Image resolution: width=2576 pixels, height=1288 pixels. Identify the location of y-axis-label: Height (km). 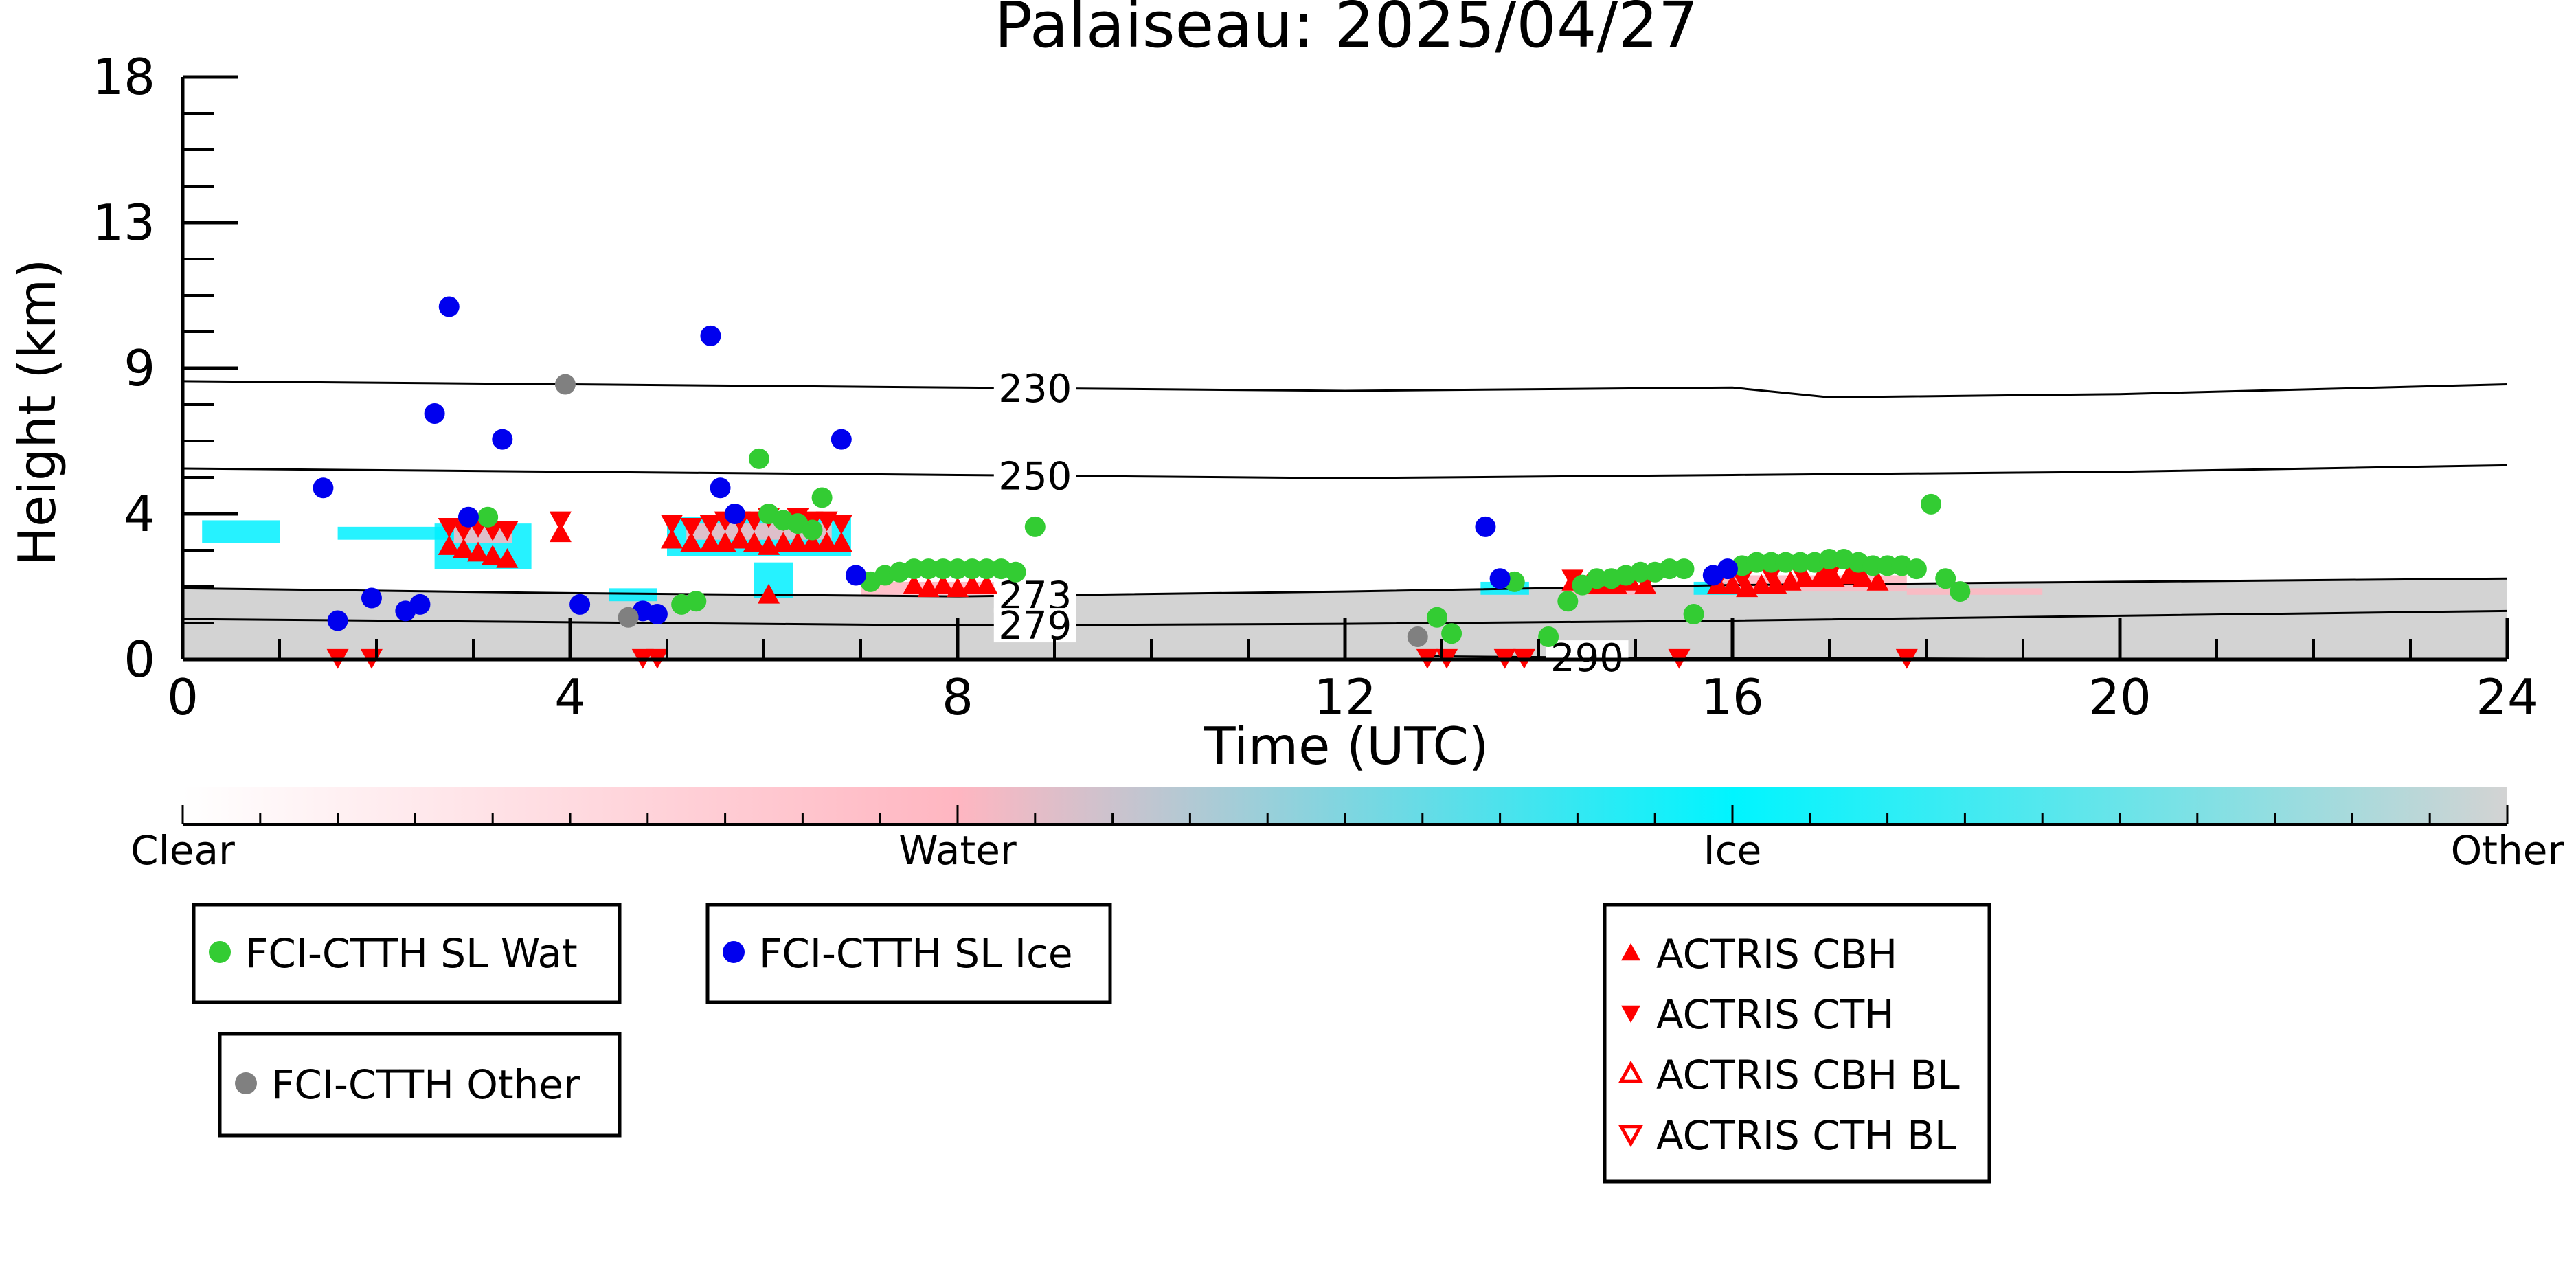
(37, 412).